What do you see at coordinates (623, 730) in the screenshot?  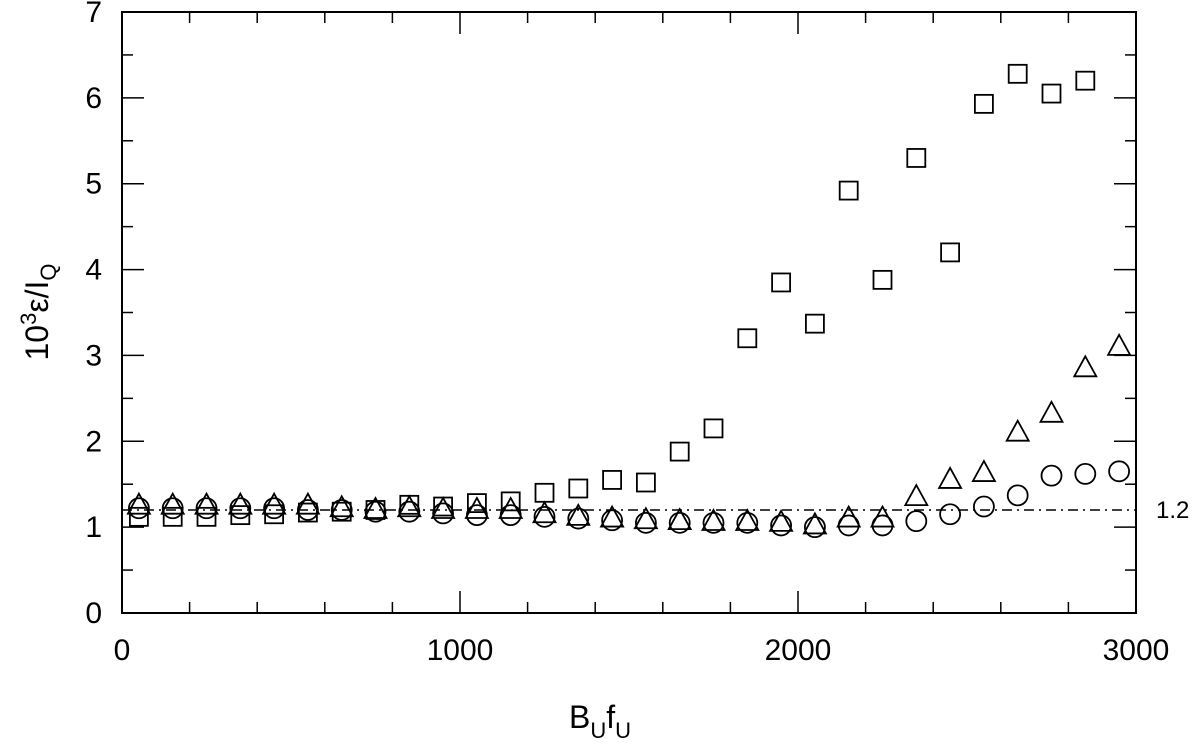 I see `x-axis-title-sub2: U` at bounding box center [623, 730].